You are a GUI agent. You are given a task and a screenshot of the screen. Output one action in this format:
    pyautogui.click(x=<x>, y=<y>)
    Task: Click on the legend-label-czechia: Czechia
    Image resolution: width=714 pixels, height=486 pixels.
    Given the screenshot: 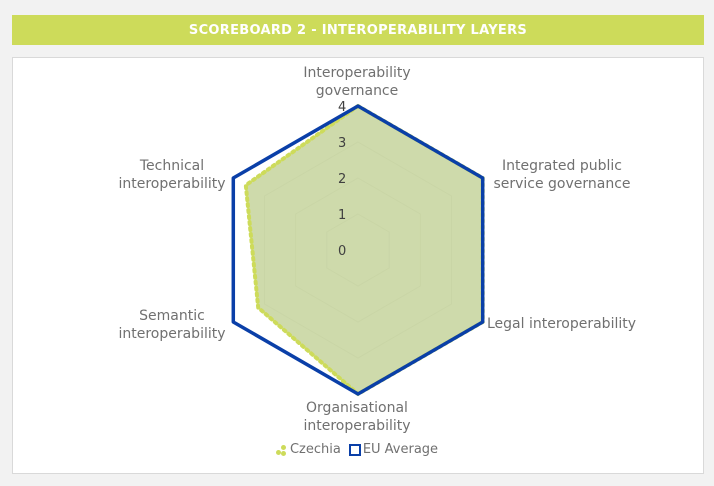 What is the action you would take?
    pyautogui.click(x=315, y=449)
    